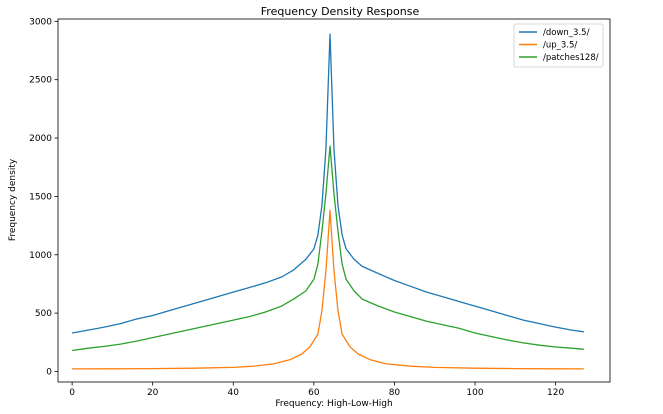  I want to click on legend-box, so click(558, 45).